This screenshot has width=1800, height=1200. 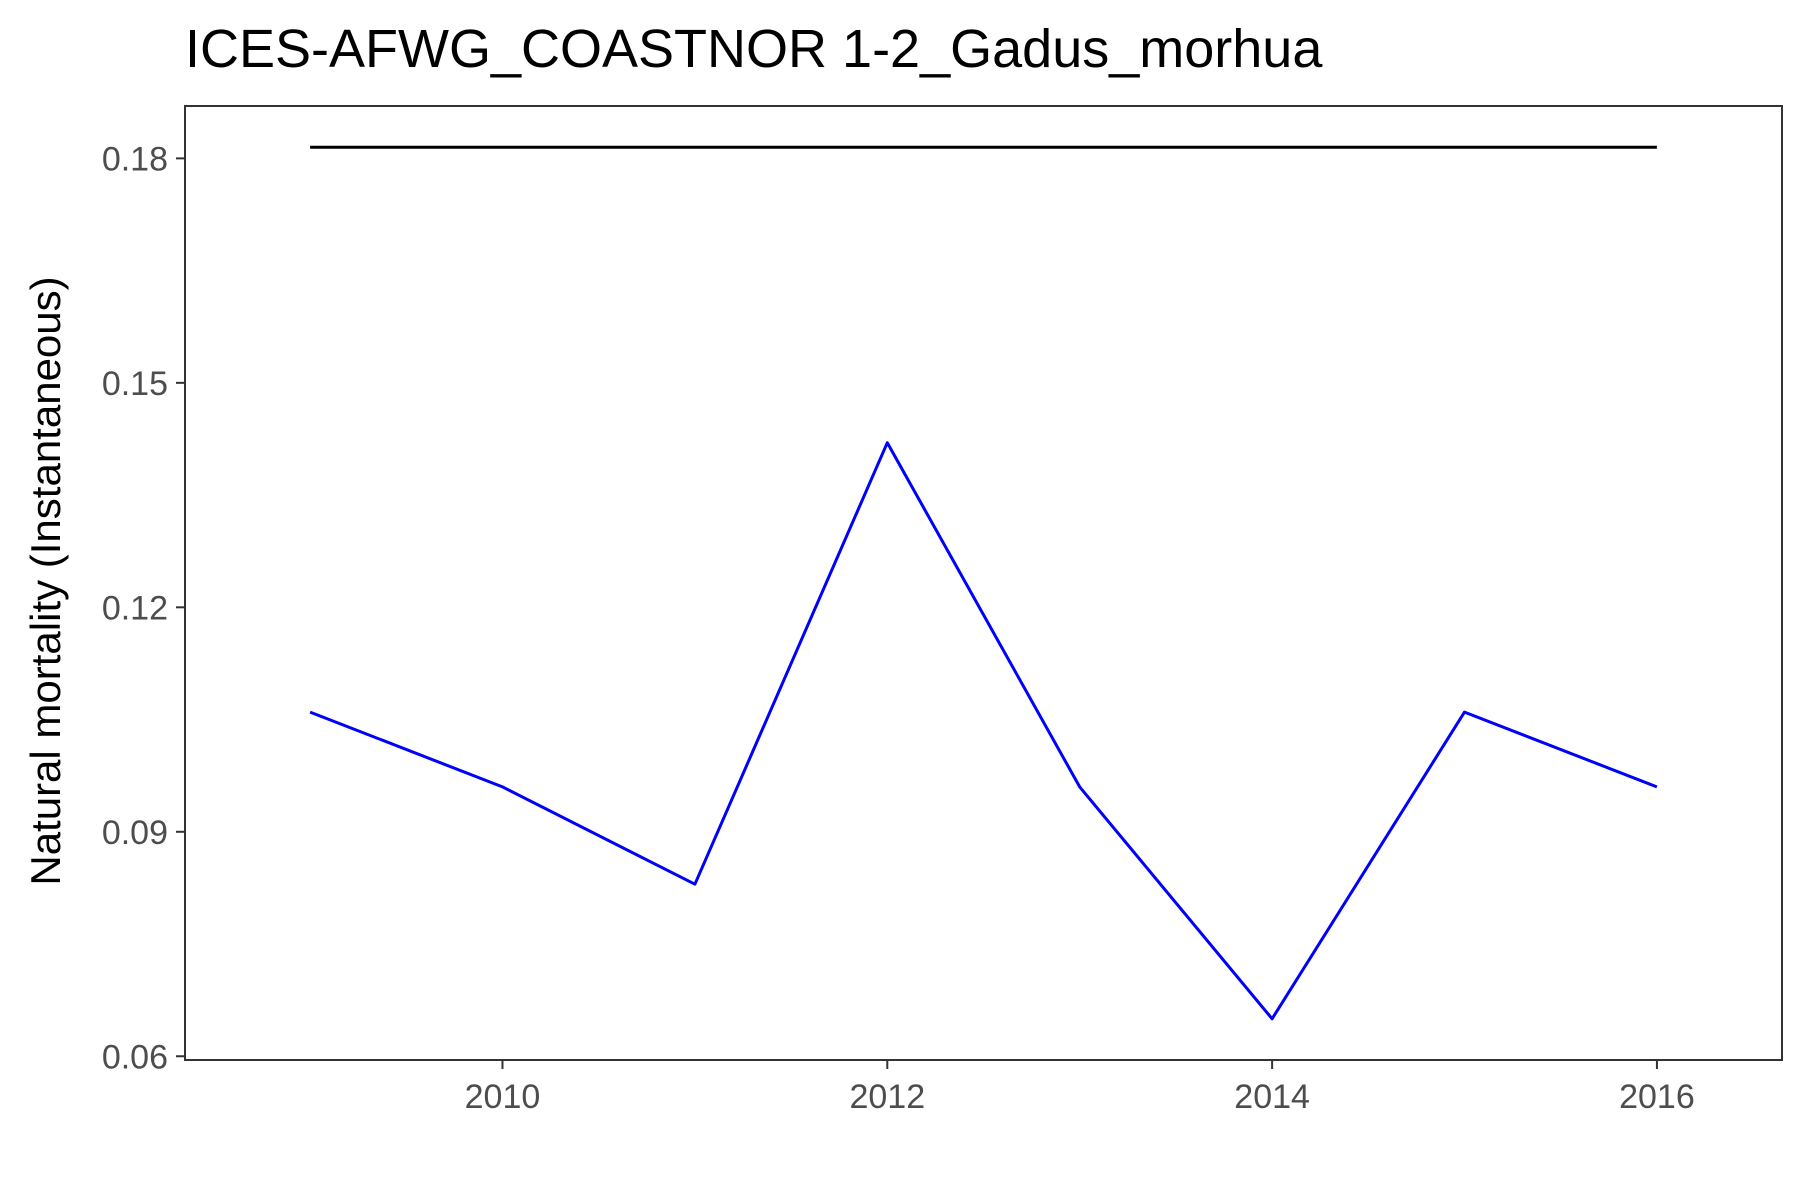 I want to click on x-tick-label: 2012, so click(x=887, y=1097).